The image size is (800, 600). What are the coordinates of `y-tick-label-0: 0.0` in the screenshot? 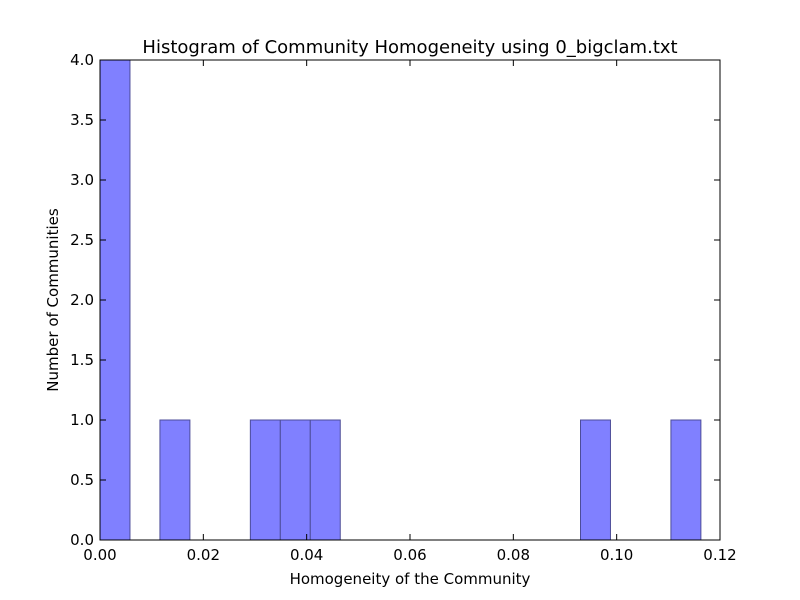 It's located at (82, 540).